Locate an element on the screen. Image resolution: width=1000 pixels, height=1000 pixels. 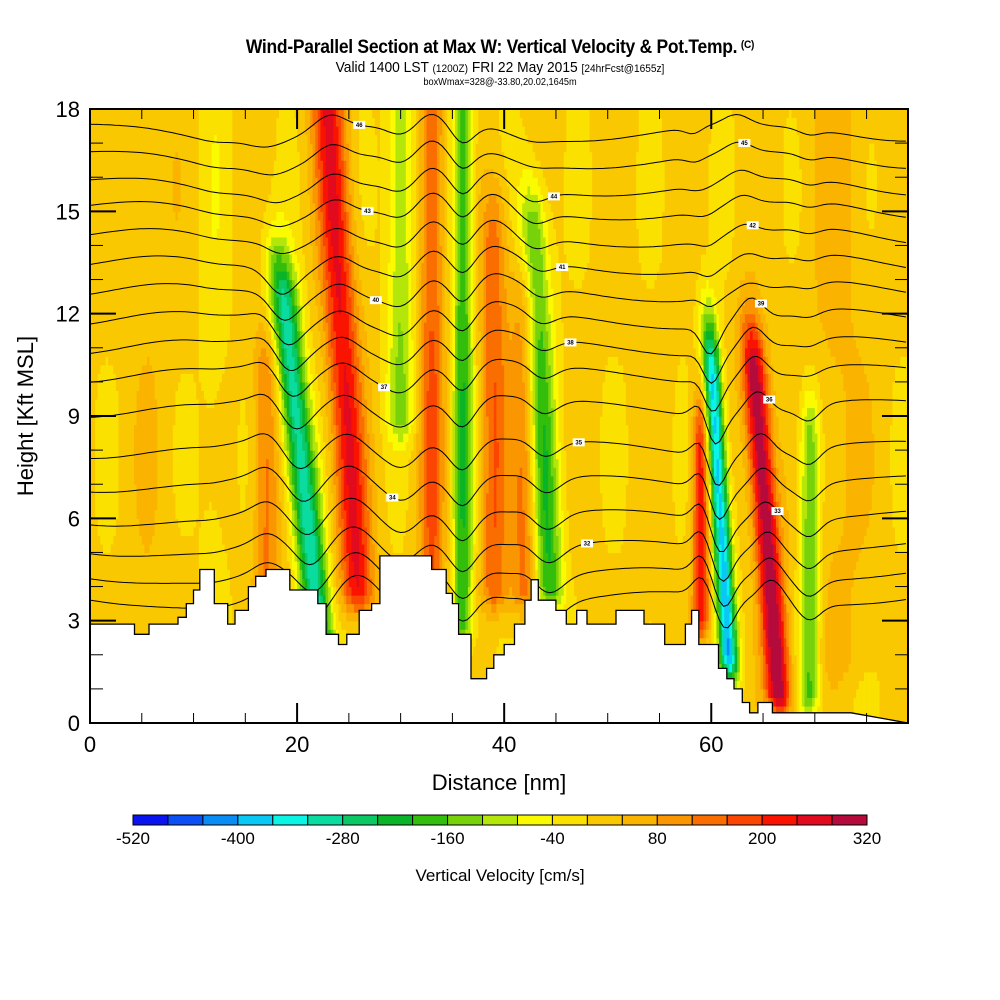
contour-label: 46 is located at coordinates (359, 126).